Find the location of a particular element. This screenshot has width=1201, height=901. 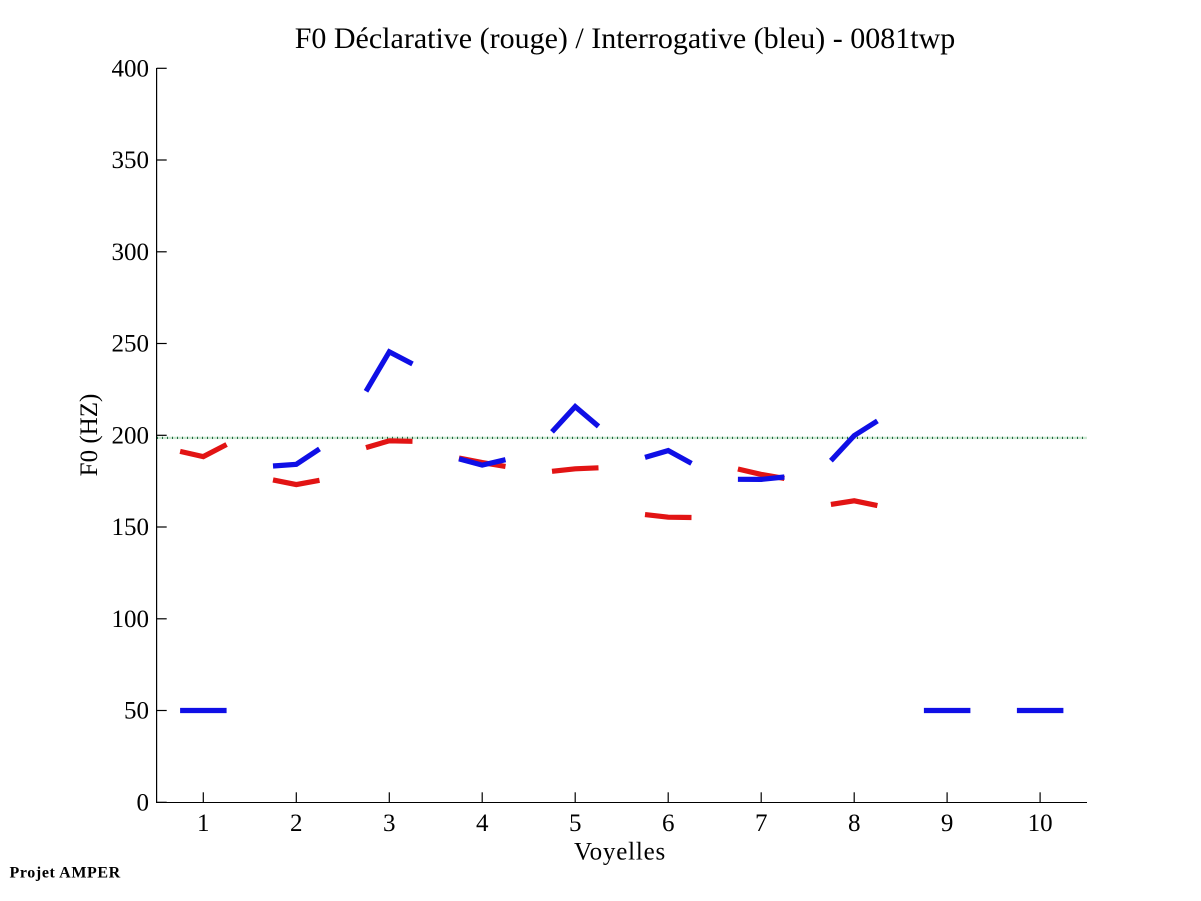

svg-text: 7 is located at coordinates (761, 823).